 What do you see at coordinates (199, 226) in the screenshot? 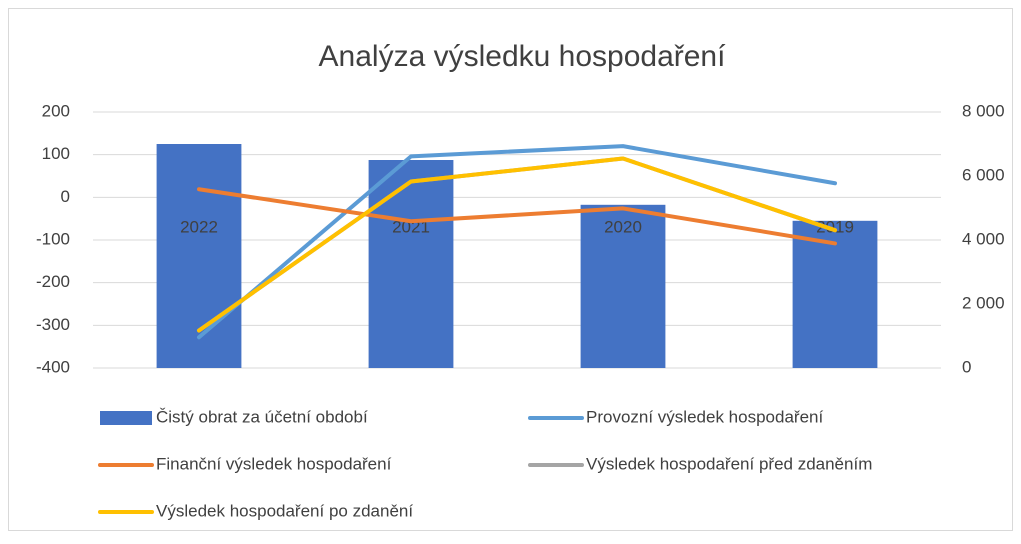
I see `x-tick-label: 2022` at bounding box center [199, 226].